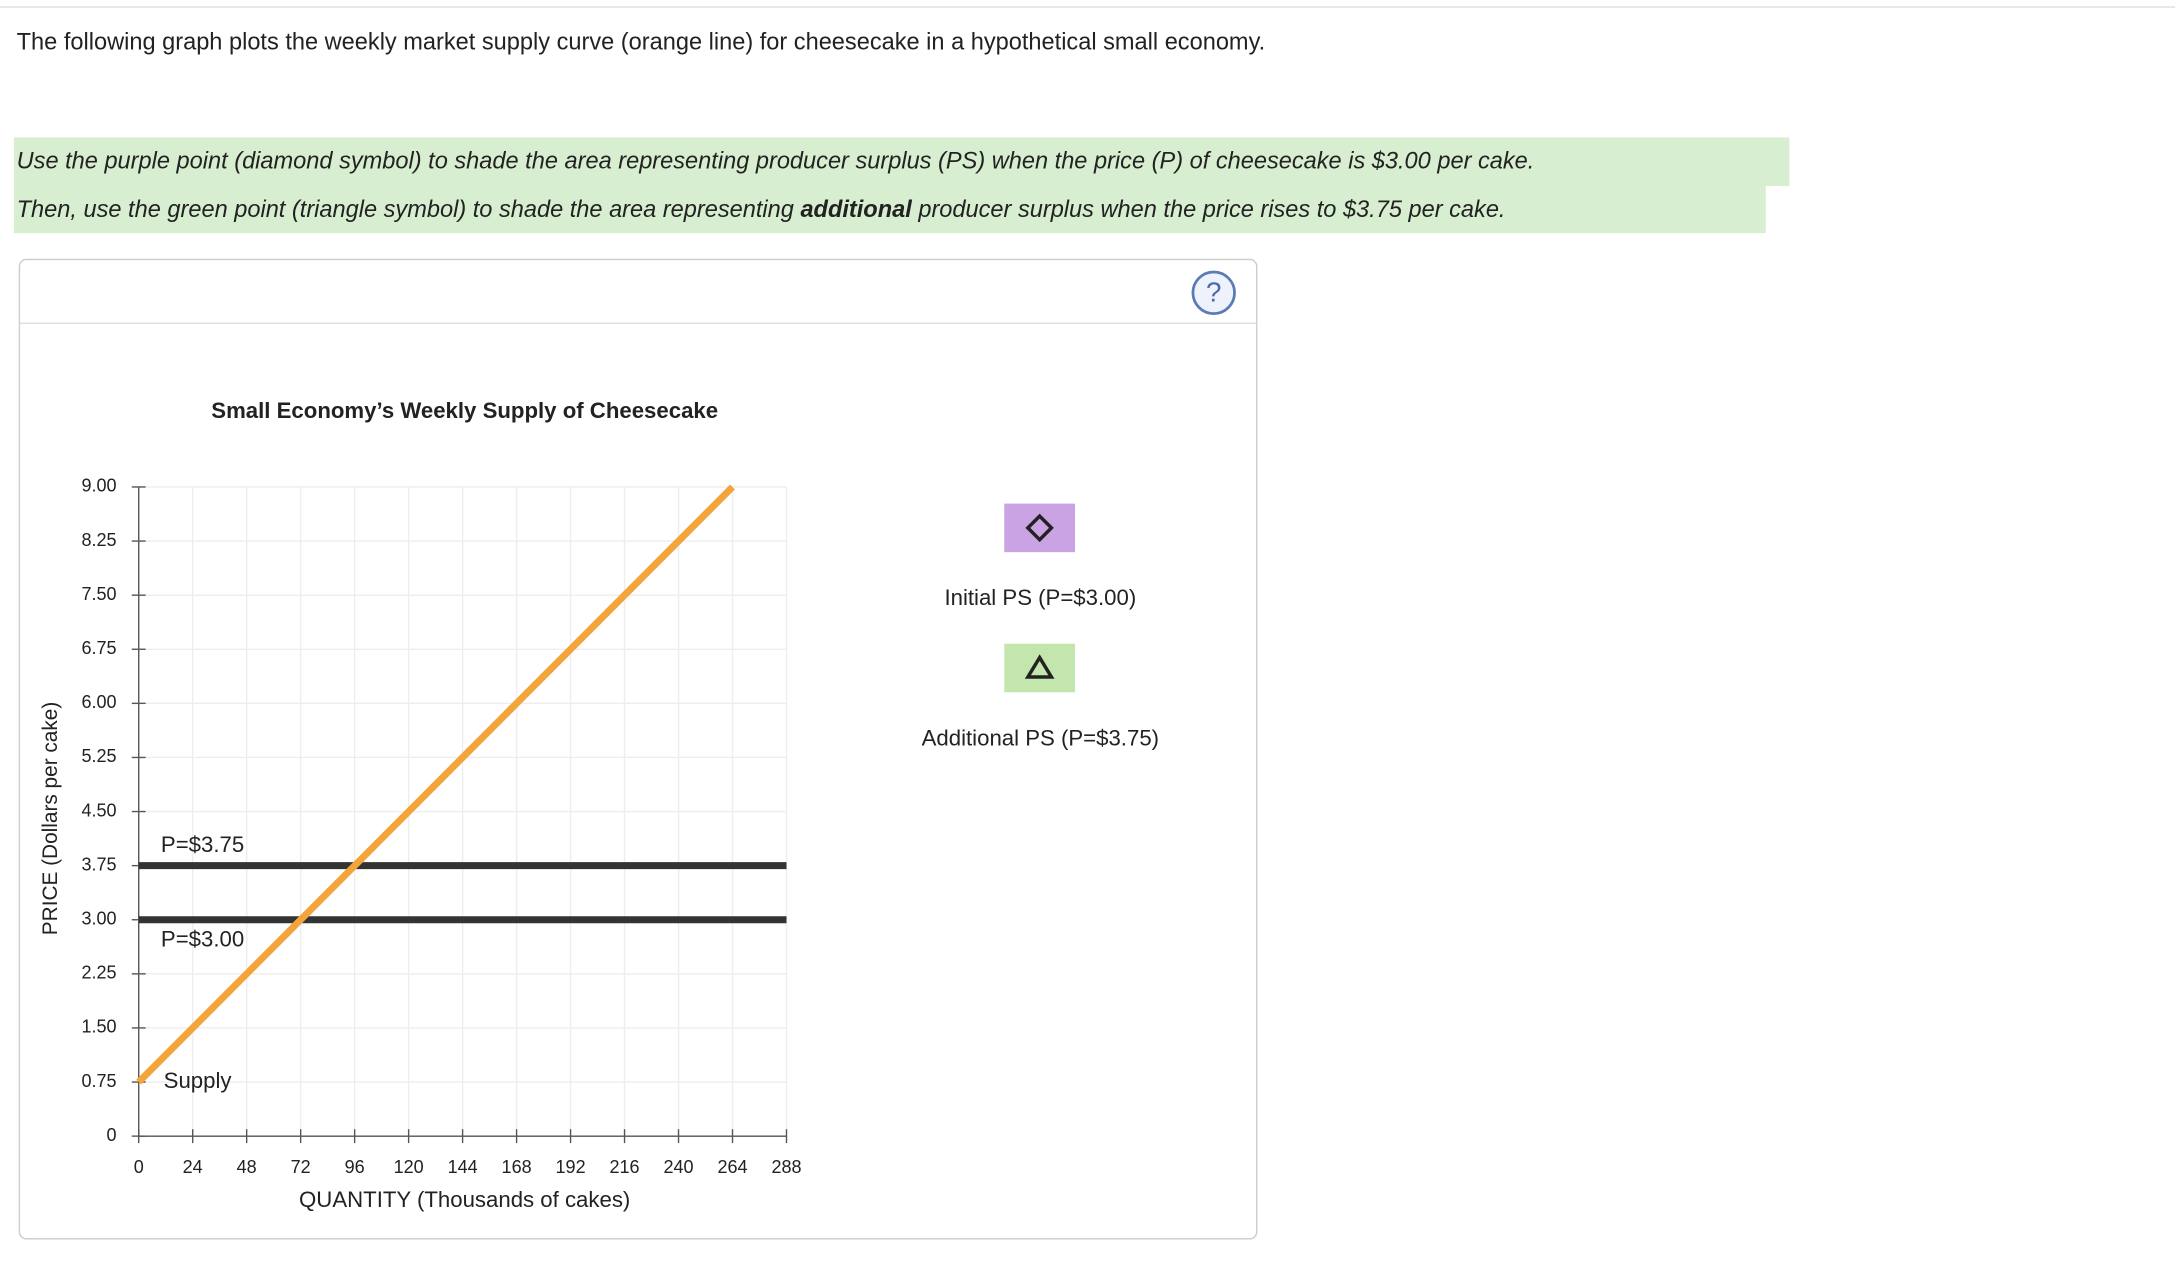 This screenshot has width=2175, height=1268. I want to click on y-tick-label: 3.75, so click(98, 864).